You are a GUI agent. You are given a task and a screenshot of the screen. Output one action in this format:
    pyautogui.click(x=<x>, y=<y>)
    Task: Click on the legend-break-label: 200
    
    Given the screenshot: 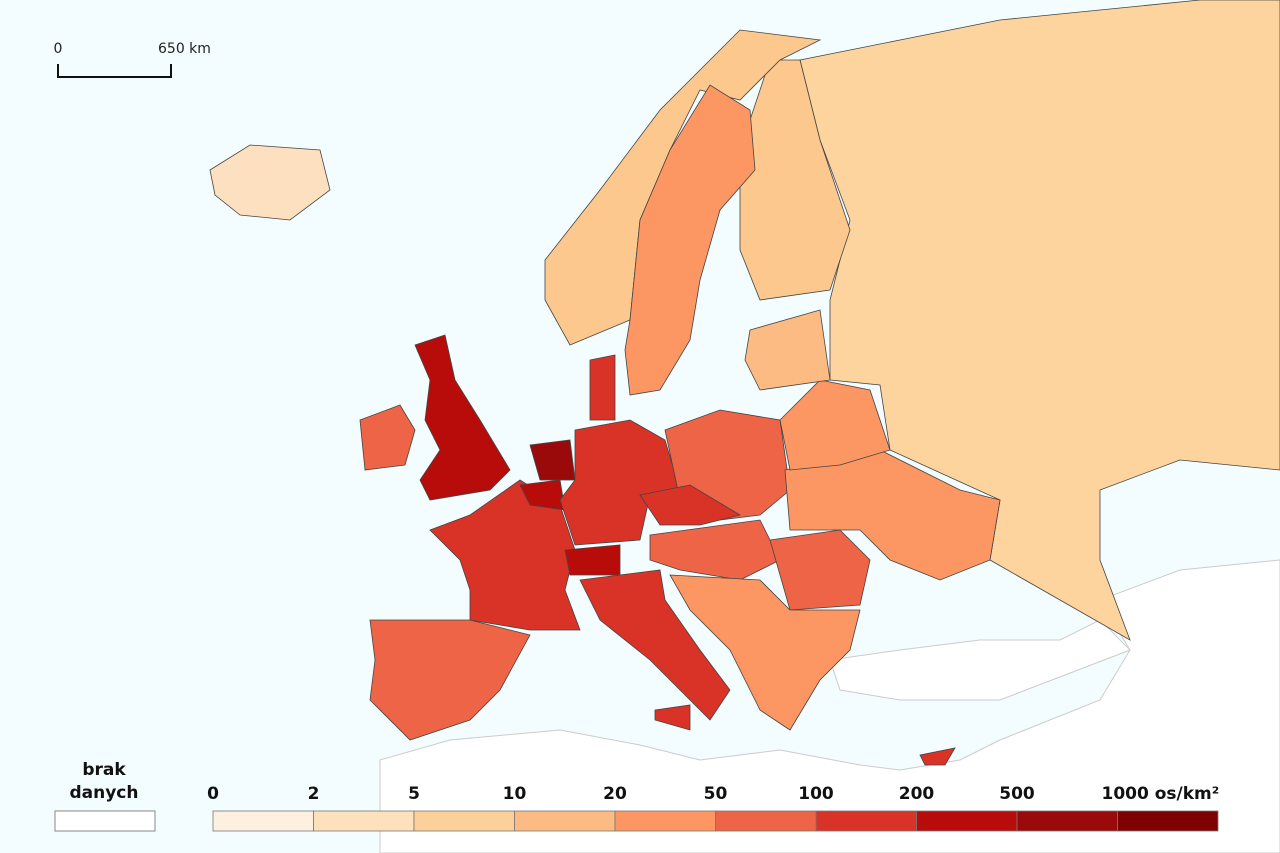 What is the action you would take?
    pyautogui.click(x=917, y=794)
    